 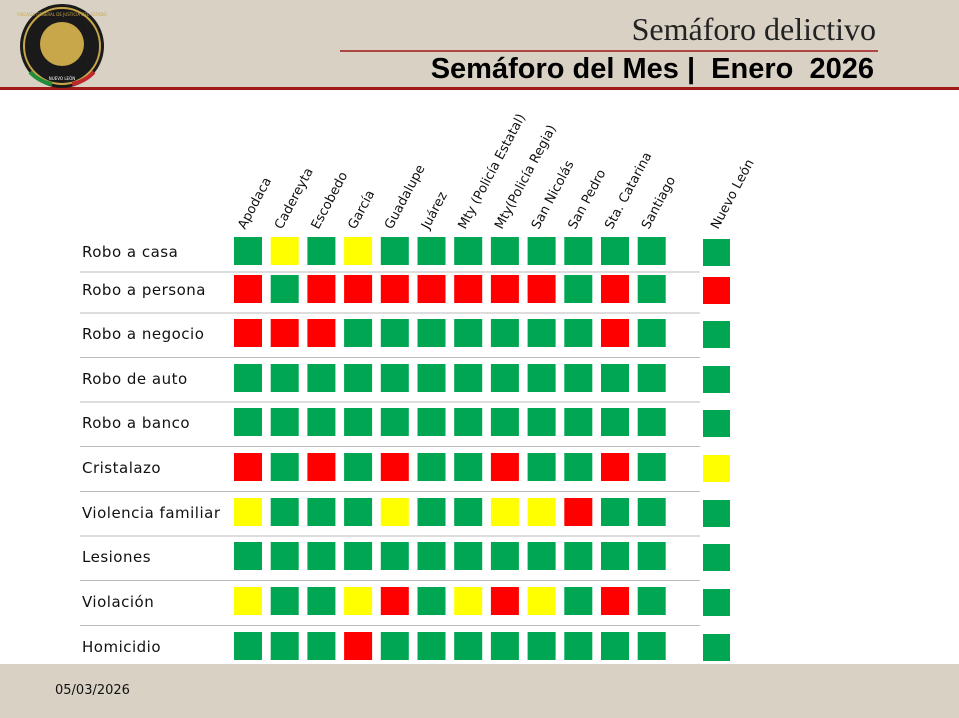 I want to click on column-label: Santiago, so click(x=659, y=203).